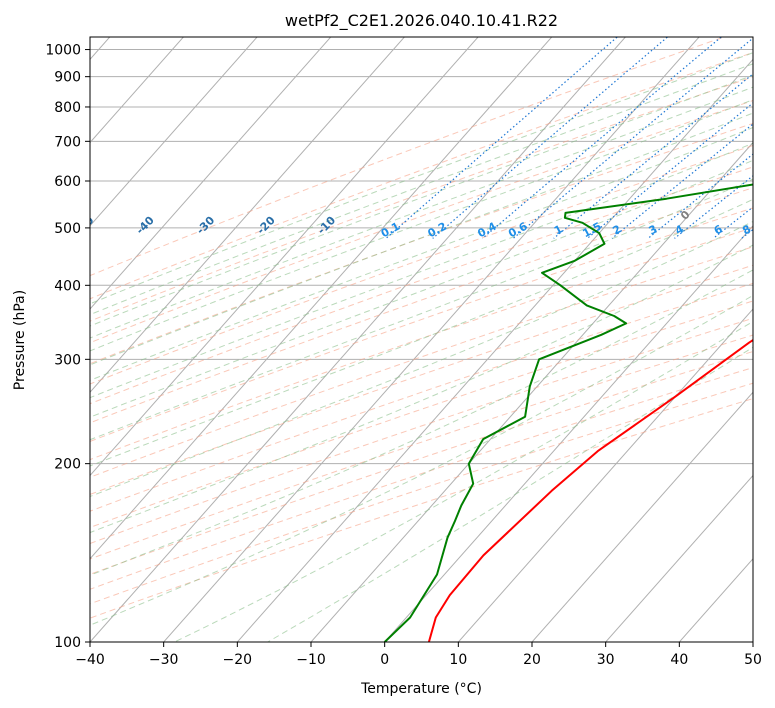 The height and width of the screenshot is (708, 775). What do you see at coordinates (67, 108) in the screenshot?
I see `y-tick-label: 800` at bounding box center [67, 108].